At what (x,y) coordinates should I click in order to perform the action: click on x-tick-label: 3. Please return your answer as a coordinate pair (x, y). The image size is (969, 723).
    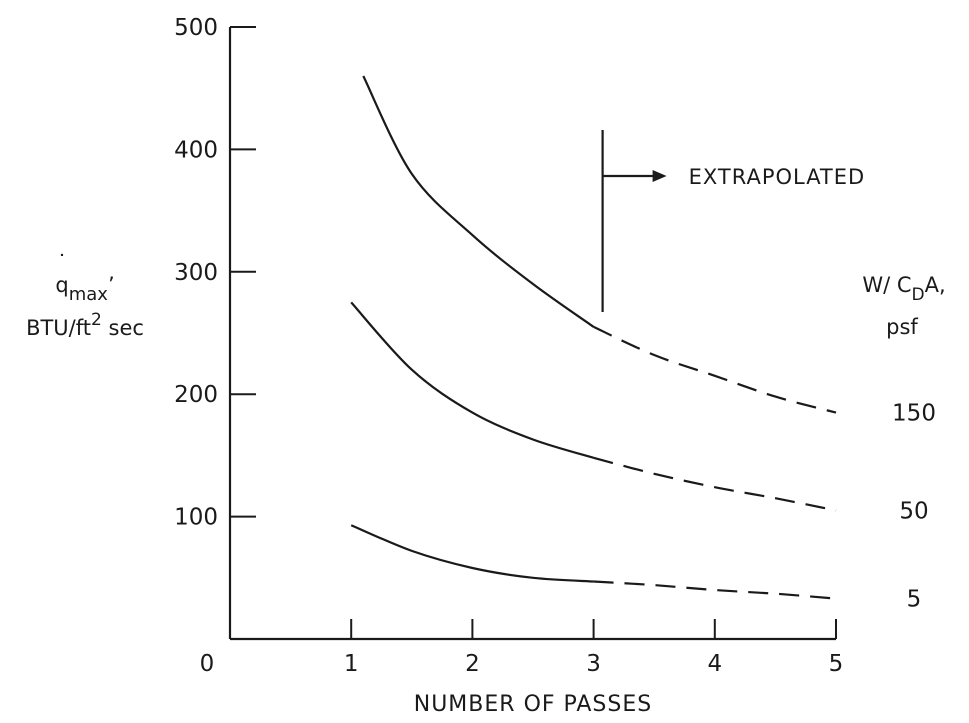
    Looking at the image, I should click on (593, 664).